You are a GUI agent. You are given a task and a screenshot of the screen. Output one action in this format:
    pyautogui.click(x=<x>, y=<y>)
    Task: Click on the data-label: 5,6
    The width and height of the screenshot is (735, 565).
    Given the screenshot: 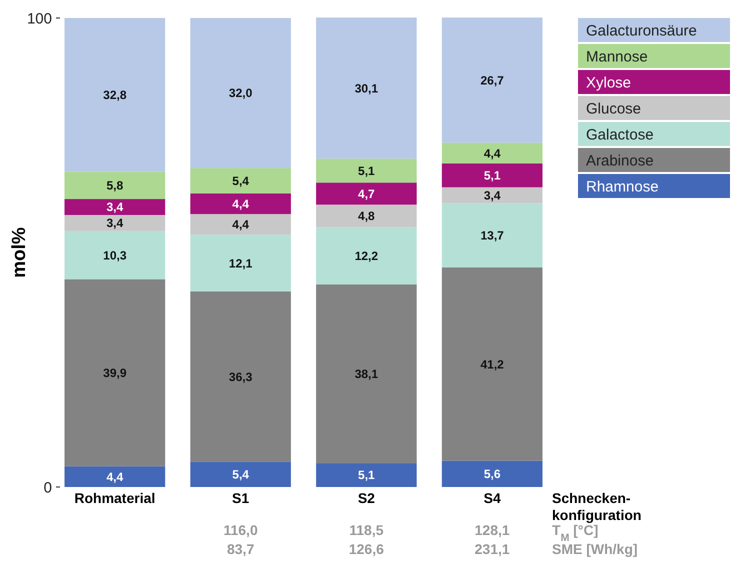 What is the action you would take?
    pyautogui.click(x=492, y=474)
    